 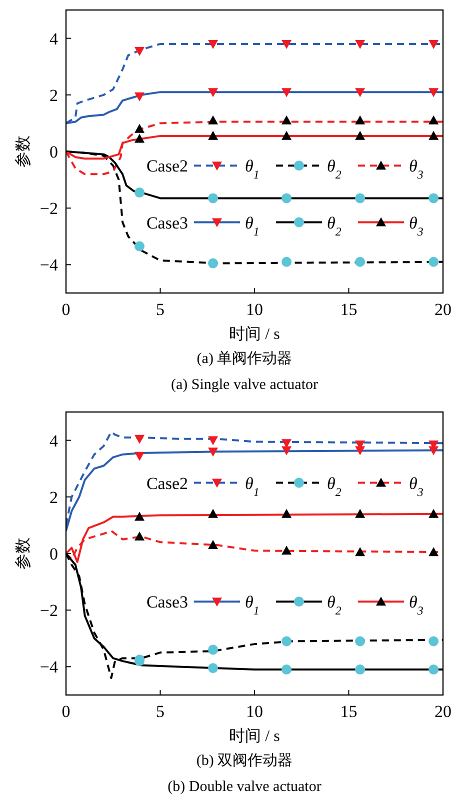 I want to click on text: (b) 双阀作动器, so click(x=244, y=760).